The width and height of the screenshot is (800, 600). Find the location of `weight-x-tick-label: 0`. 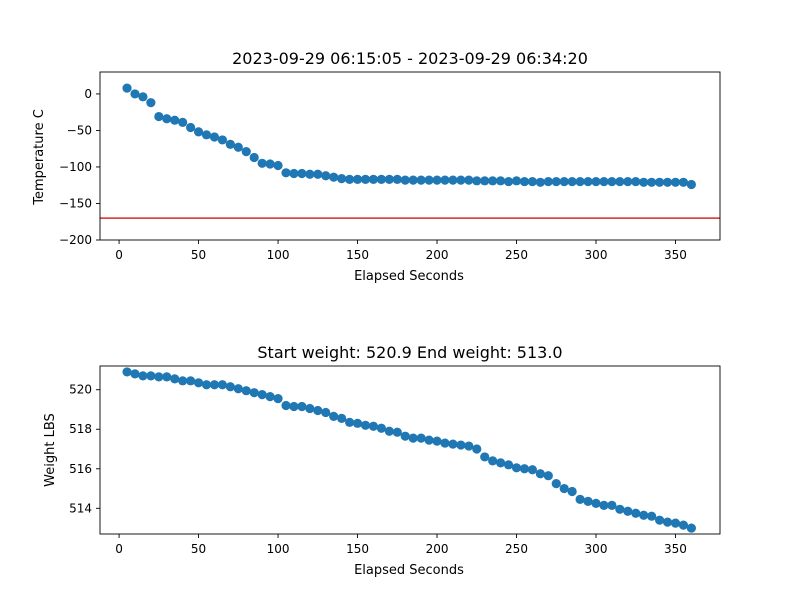

weight-x-tick-label: 0 is located at coordinates (119, 549).